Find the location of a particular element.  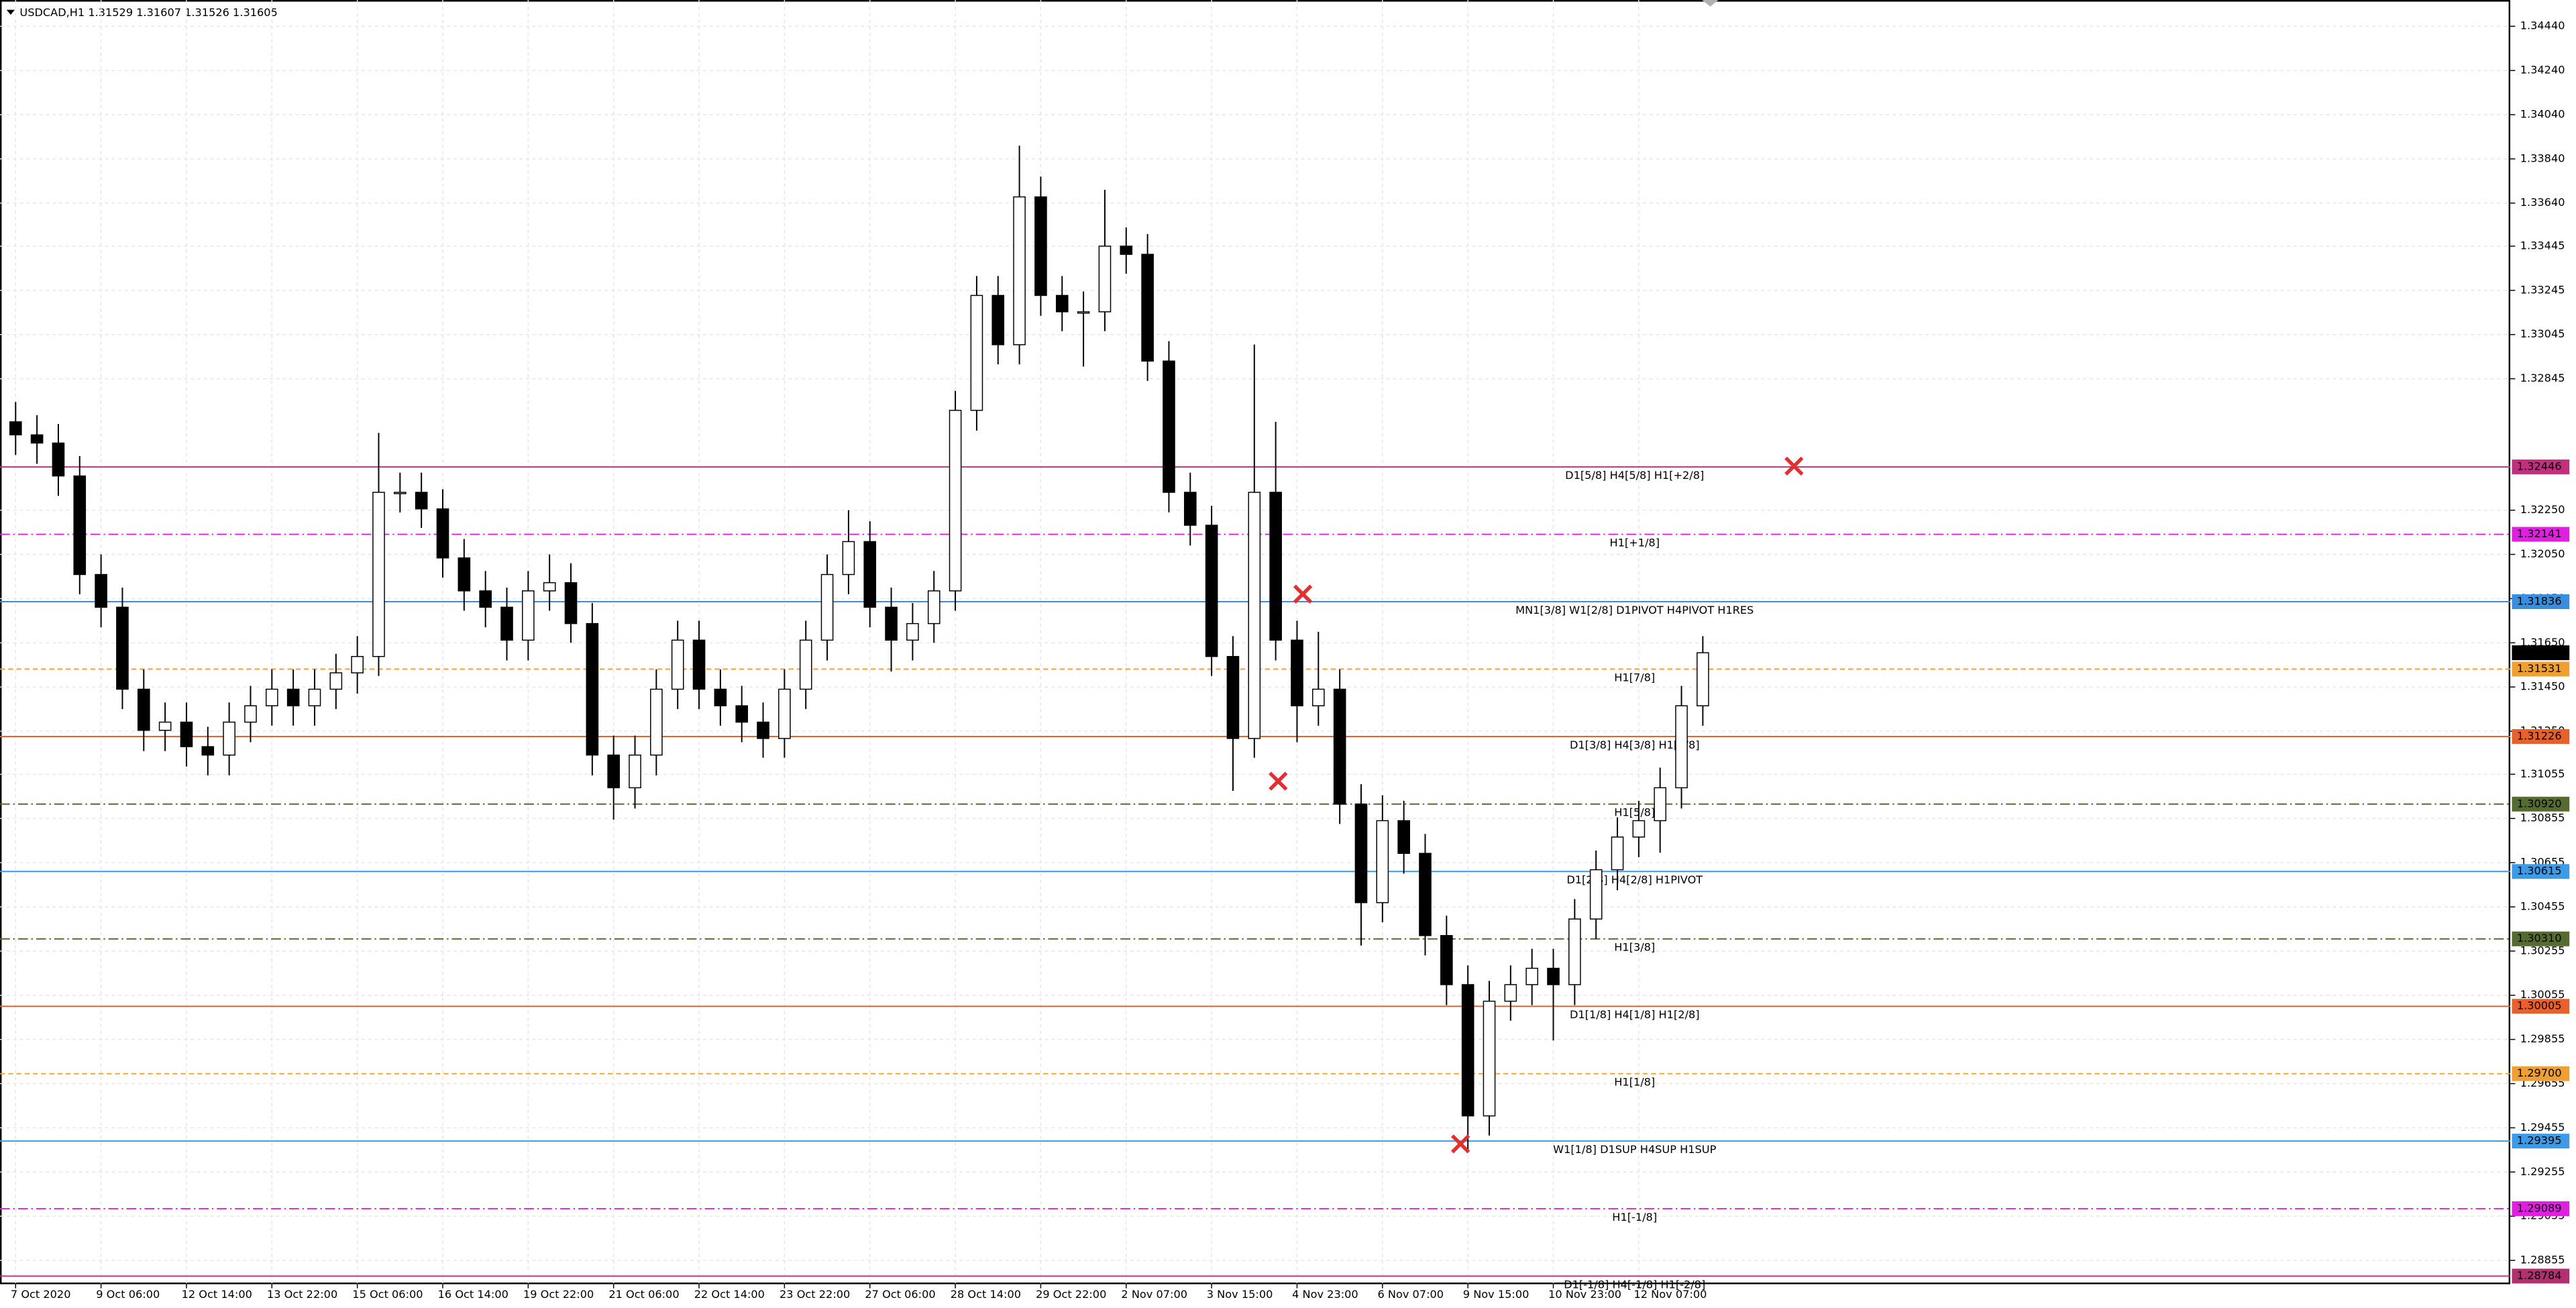

x-tick-label: 6 Nov 07:00 is located at coordinates (1410, 1294).